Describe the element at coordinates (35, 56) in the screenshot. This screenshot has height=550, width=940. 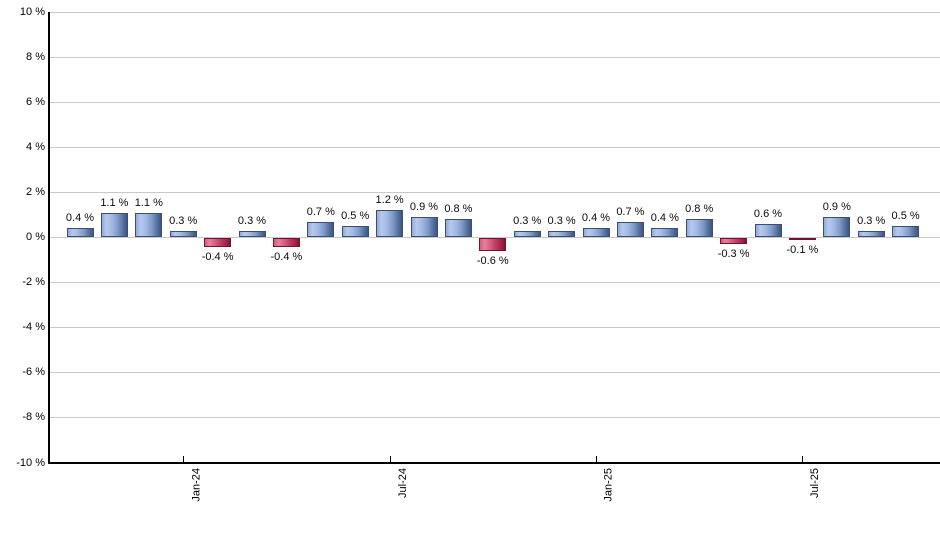
I see `y-axis-tick-label: 8 %` at that location.